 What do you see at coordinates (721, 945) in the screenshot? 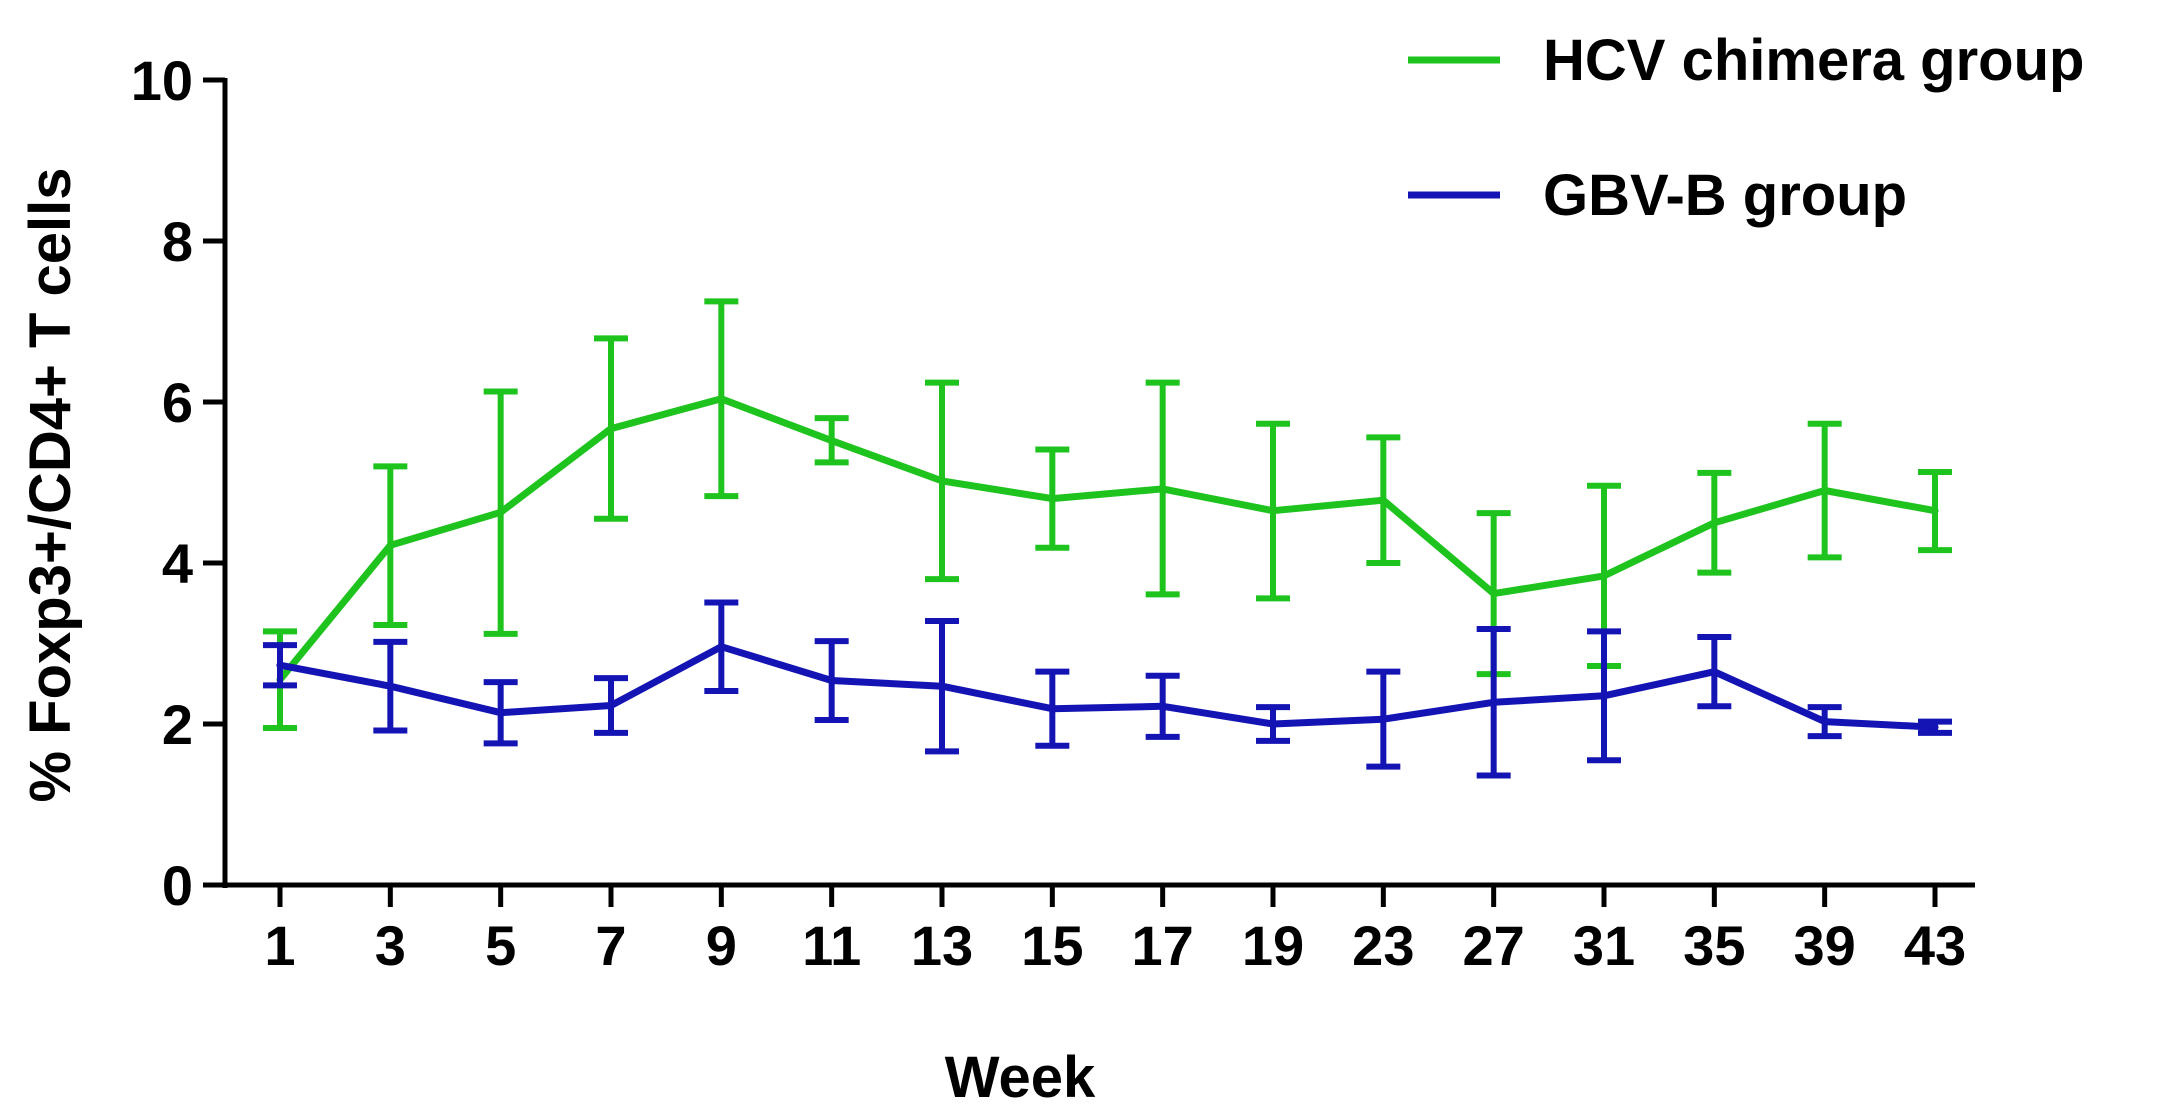
I see `x-tick-label: 9` at bounding box center [721, 945].